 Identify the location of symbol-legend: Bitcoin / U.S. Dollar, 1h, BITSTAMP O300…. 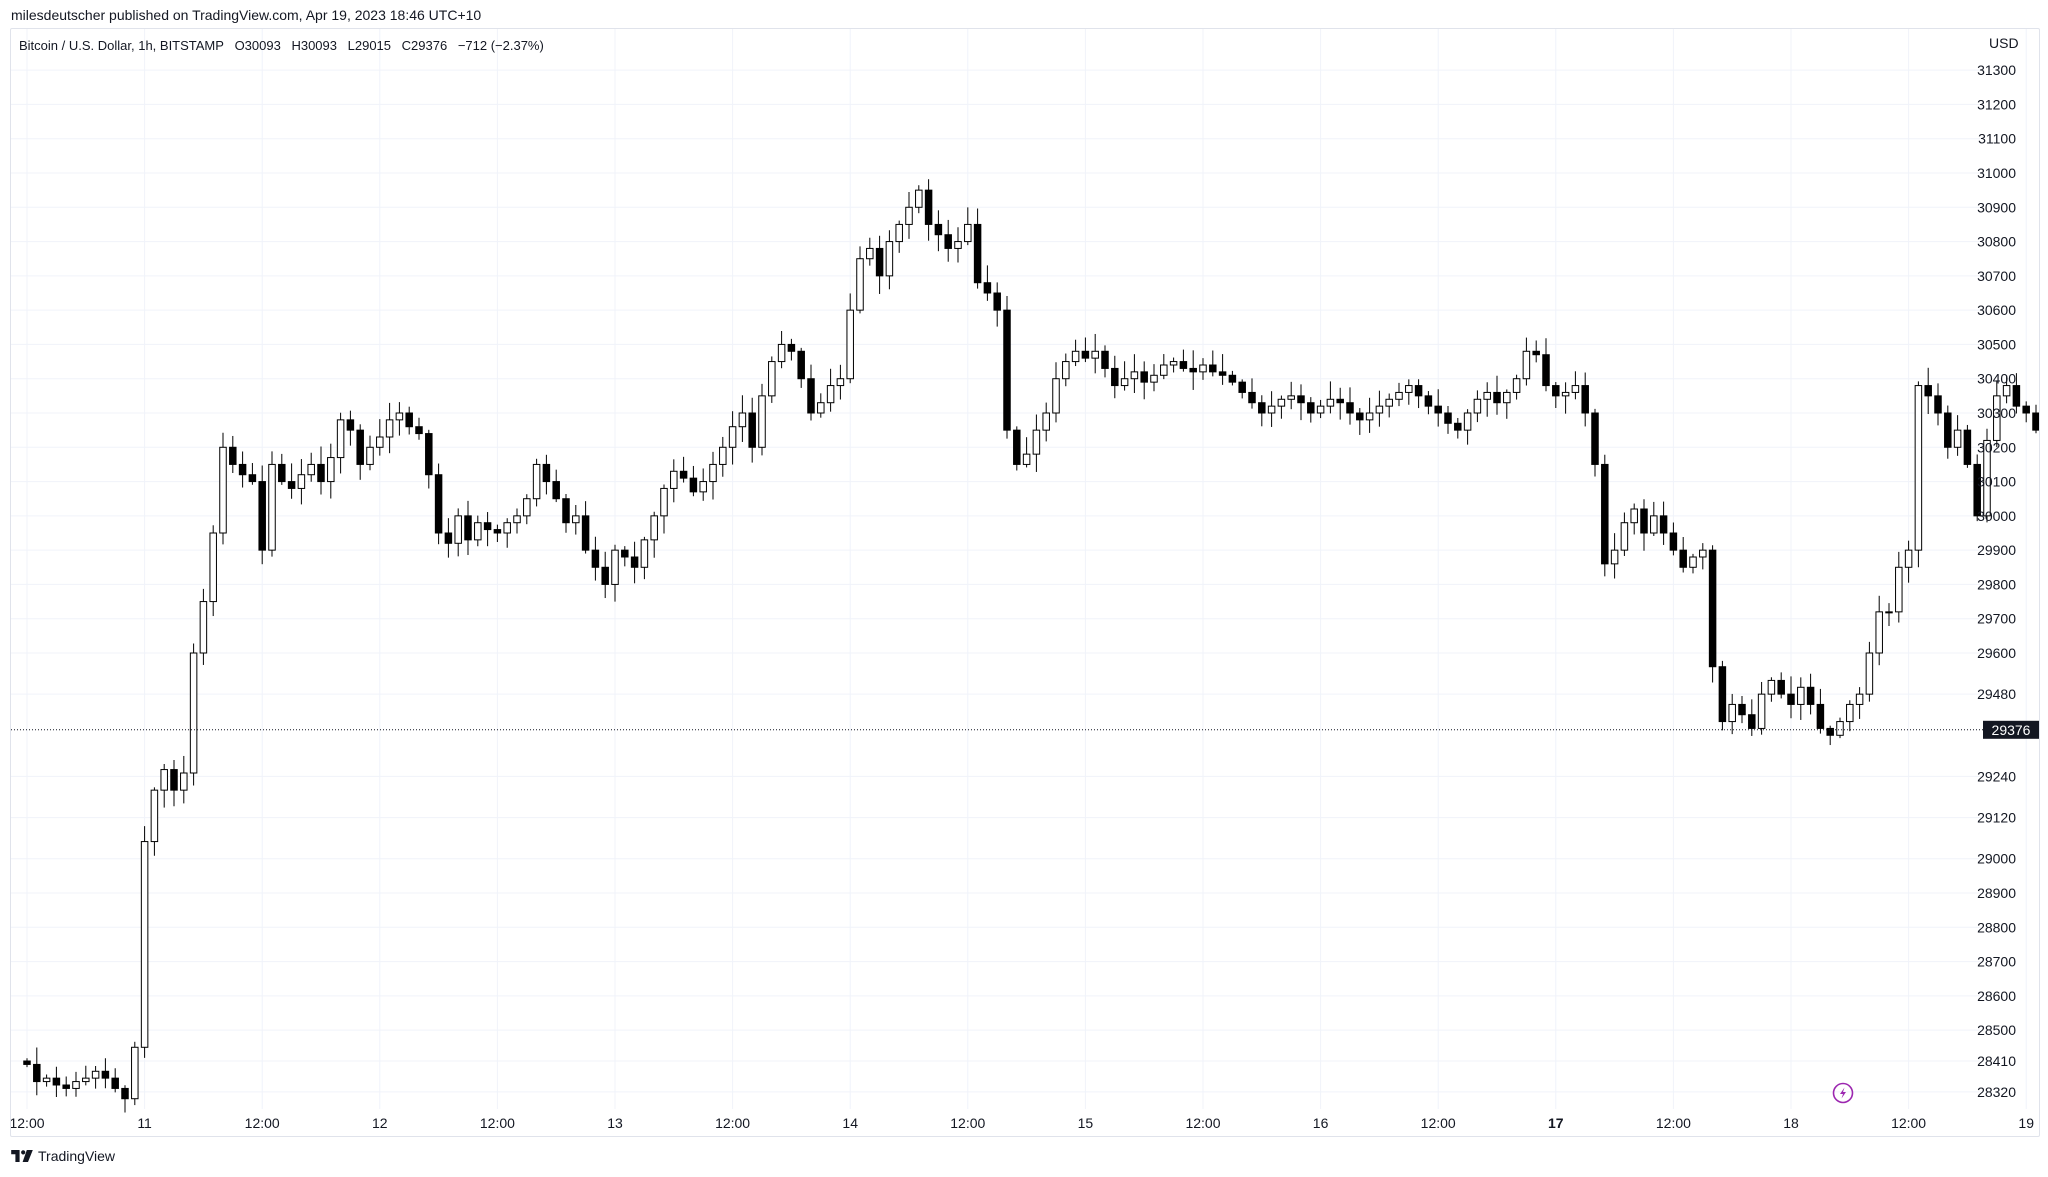
(285, 45).